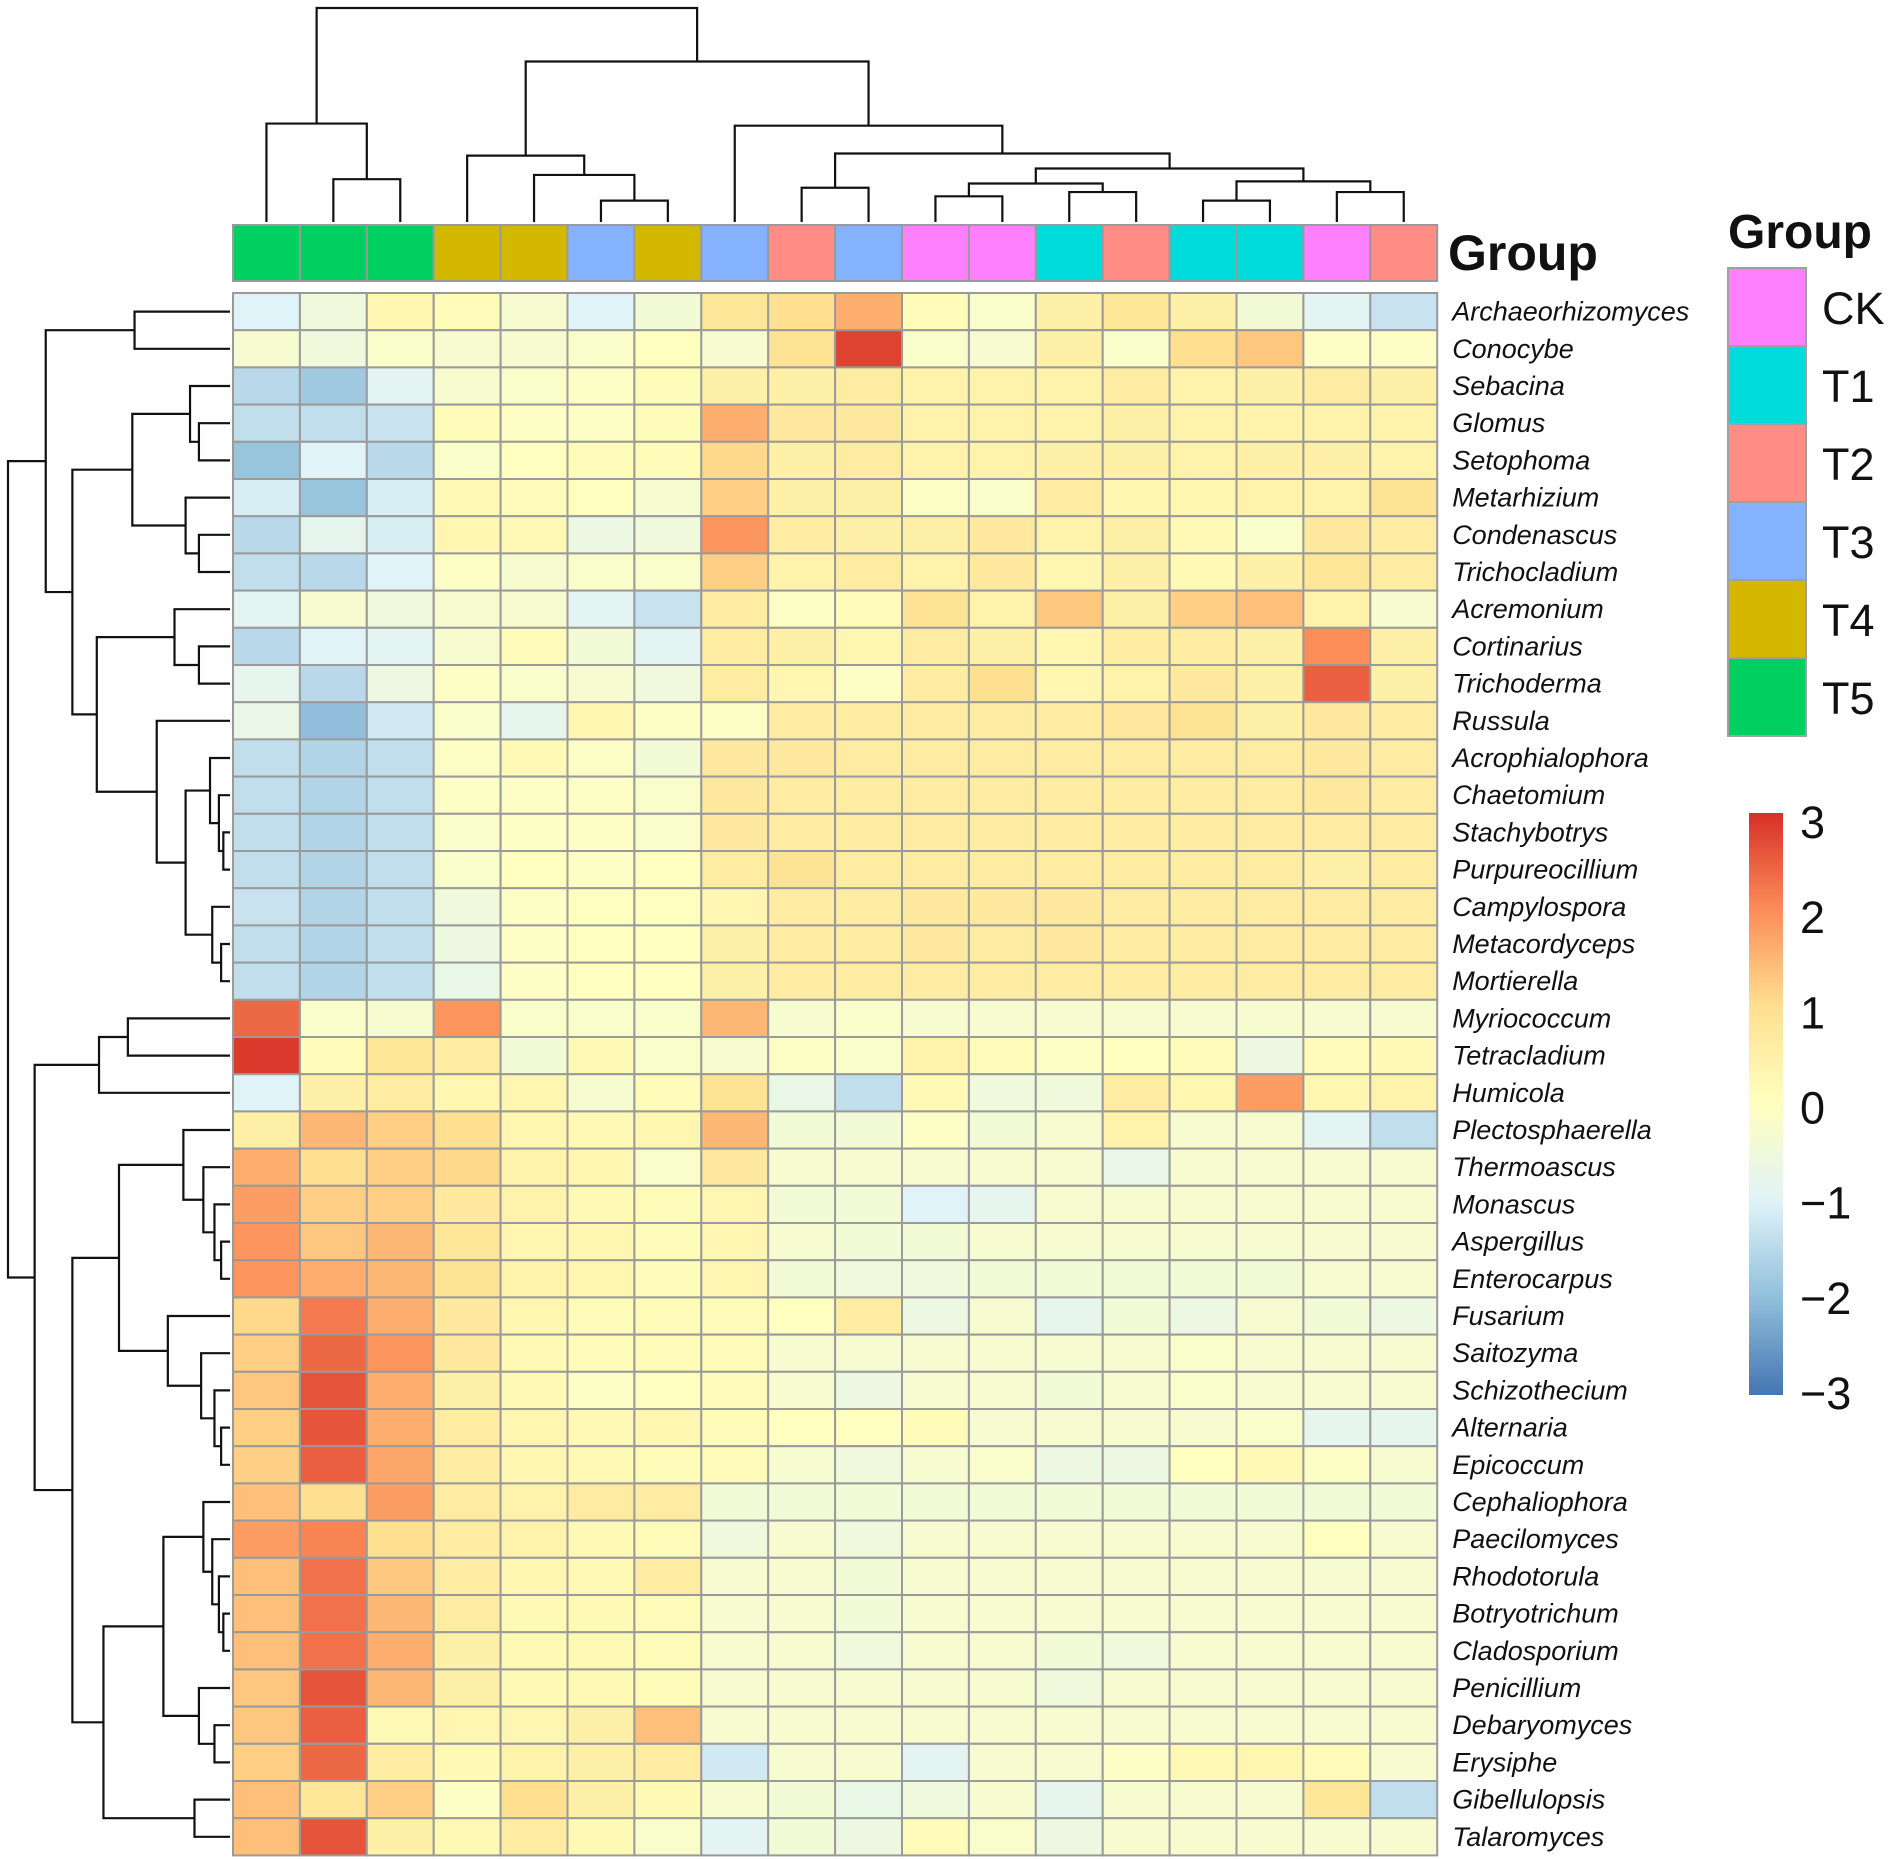  What do you see at coordinates (1531, 1018) in the screenshot?
I see `row-label: Myriococcum` at bounding box center [1531, 1018].